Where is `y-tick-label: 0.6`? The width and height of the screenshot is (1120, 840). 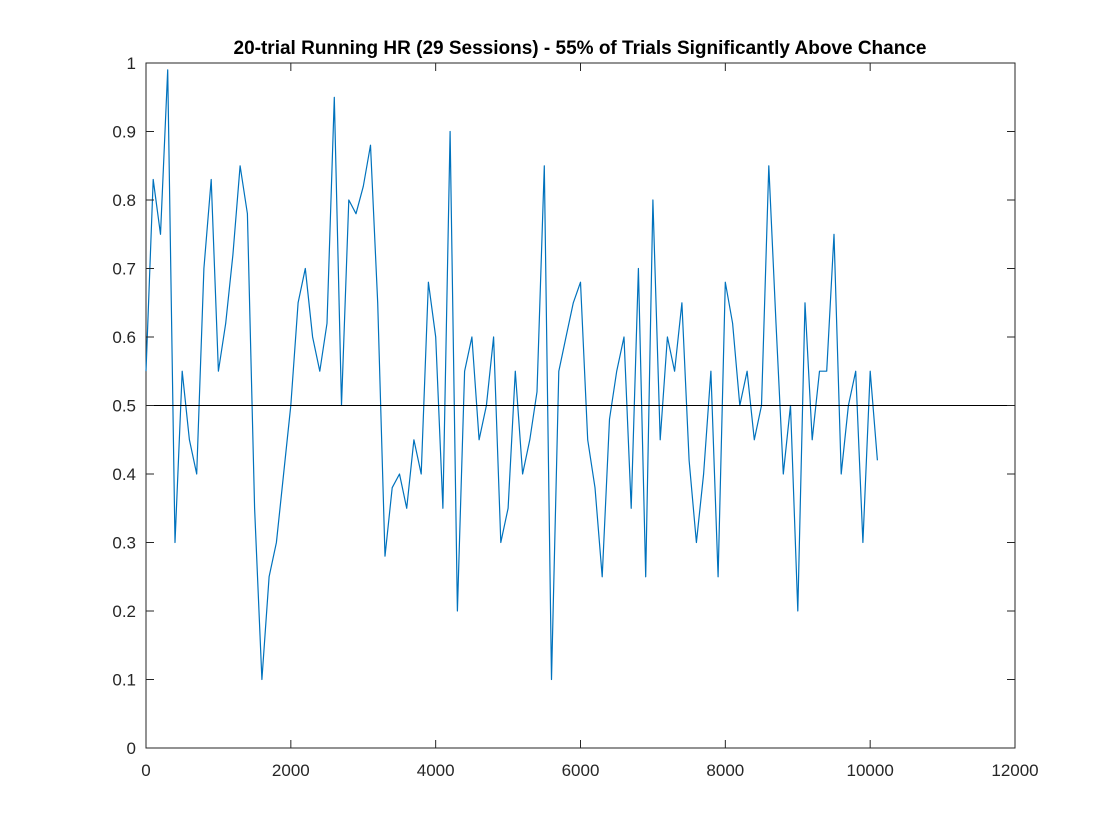 y-tick-label: 0.6 is located at coordinates (124, 337).